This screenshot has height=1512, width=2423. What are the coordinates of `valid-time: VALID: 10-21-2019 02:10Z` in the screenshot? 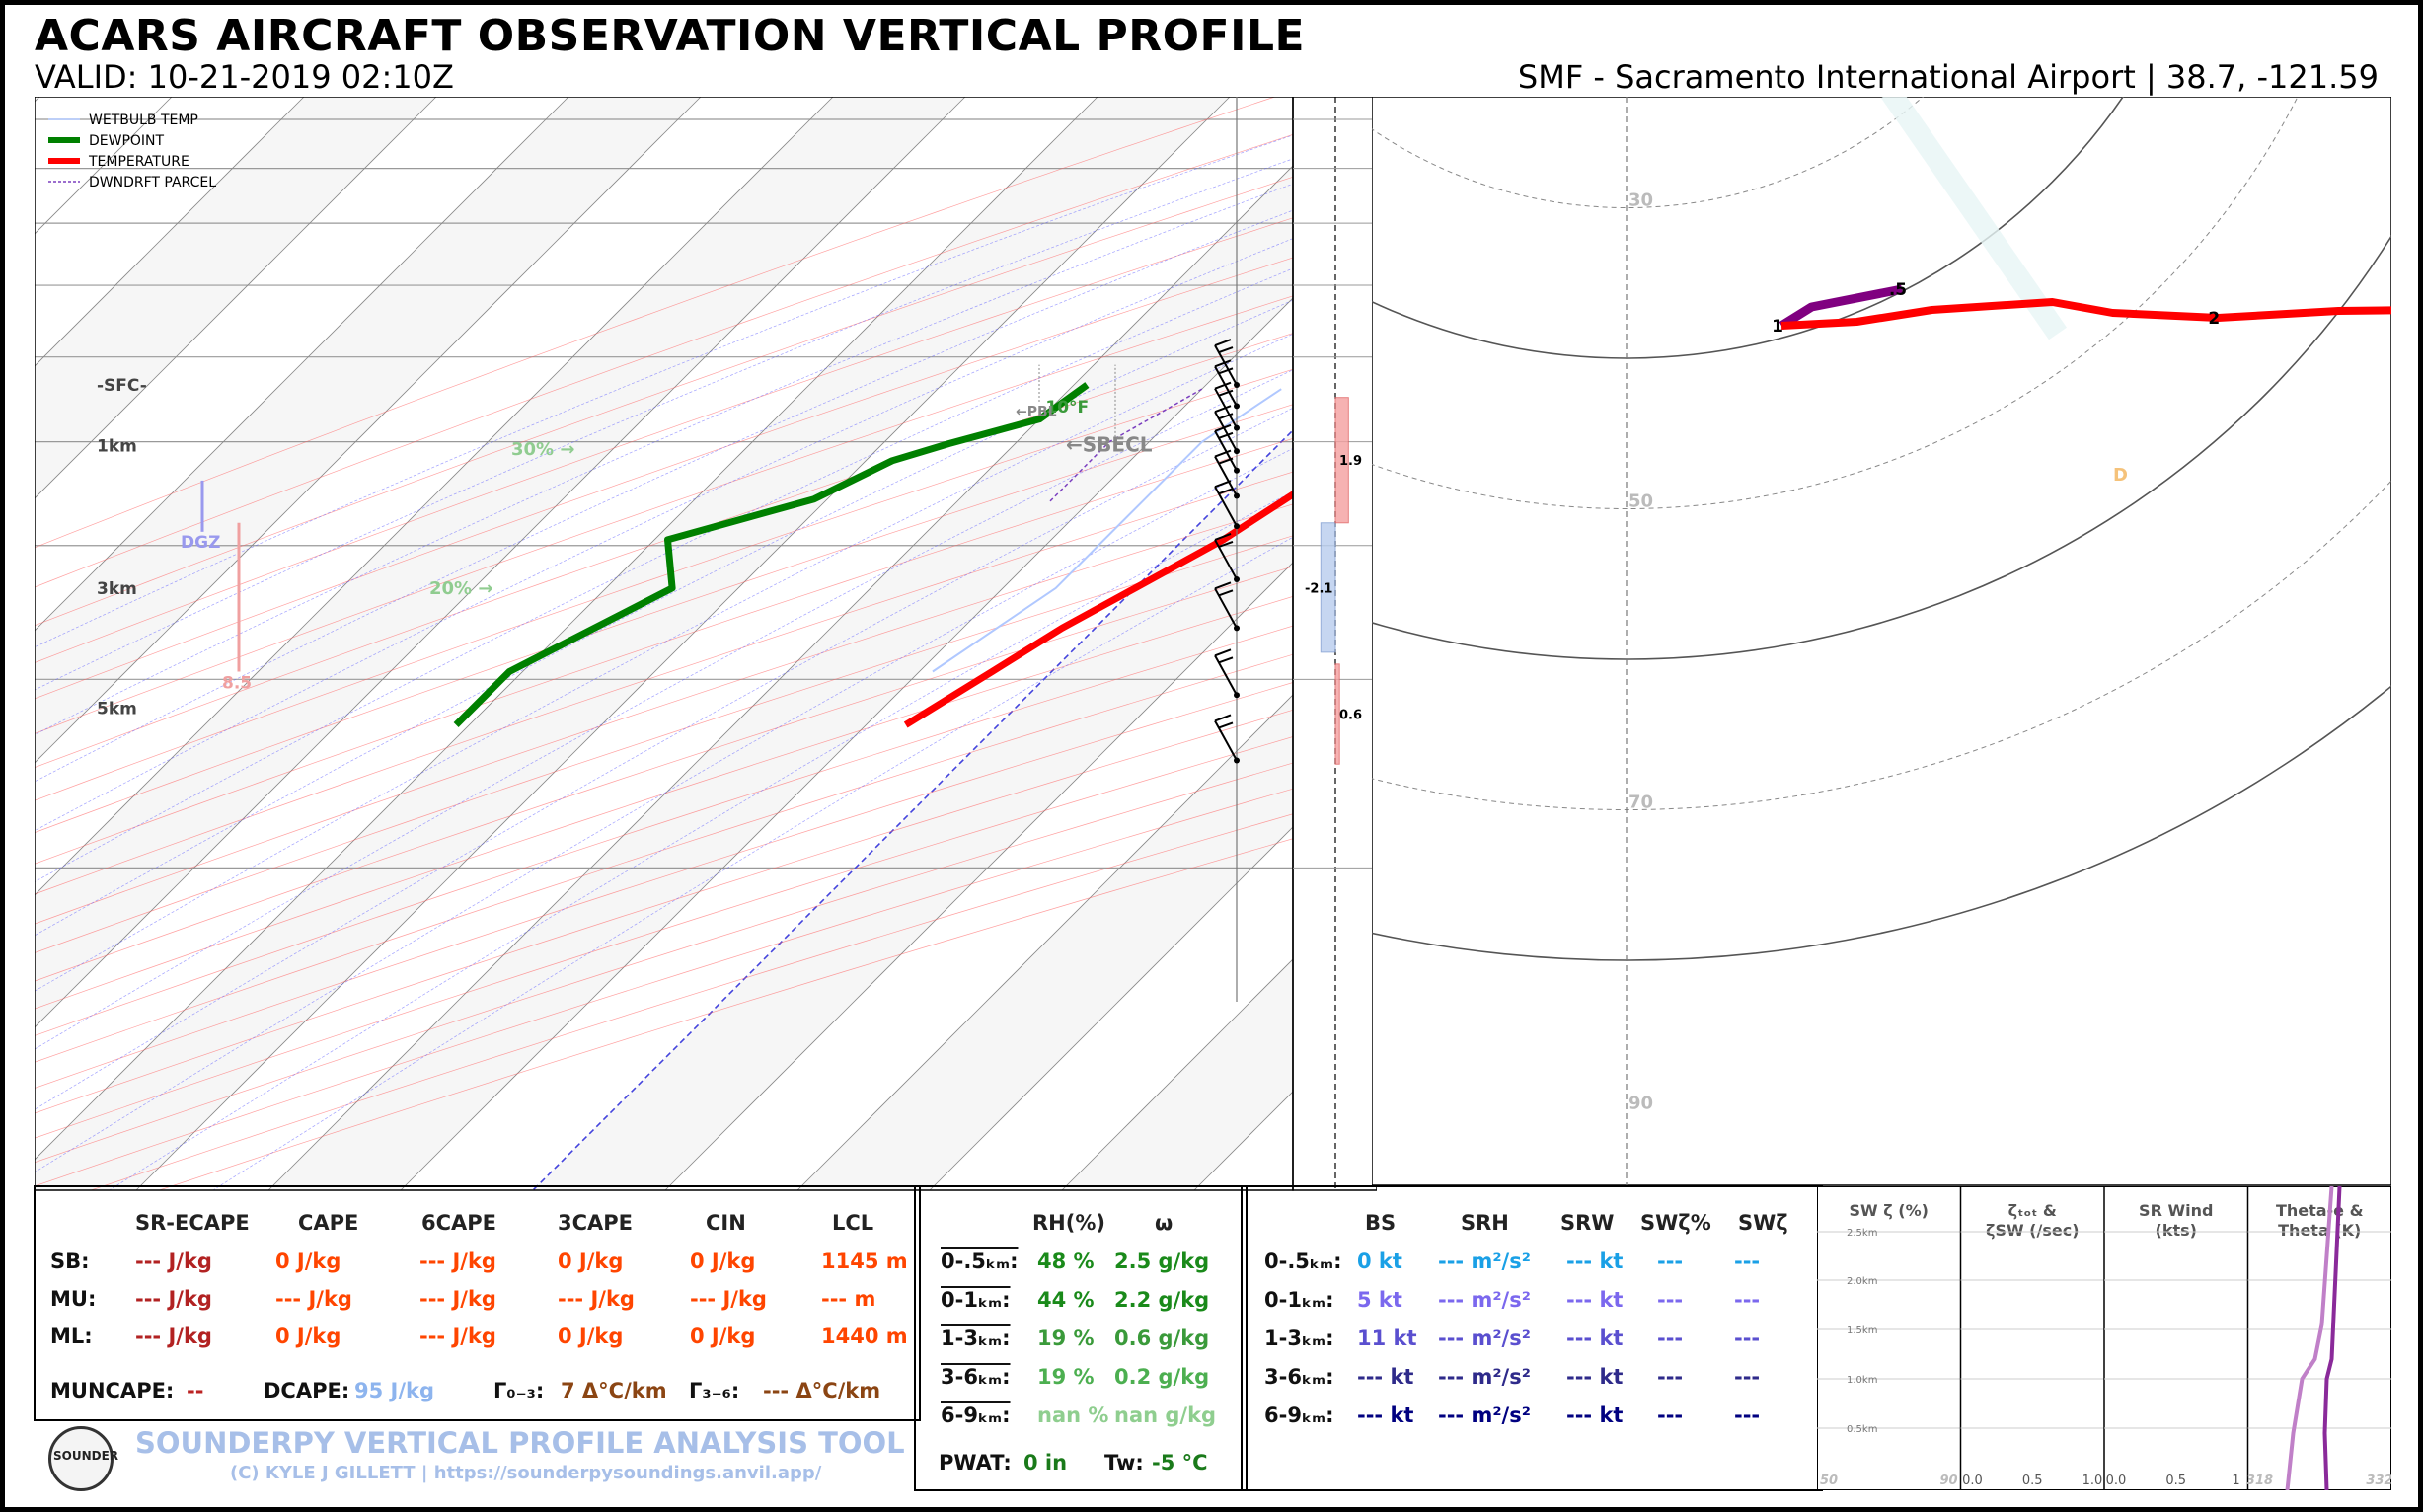 It's located at (245, 77).